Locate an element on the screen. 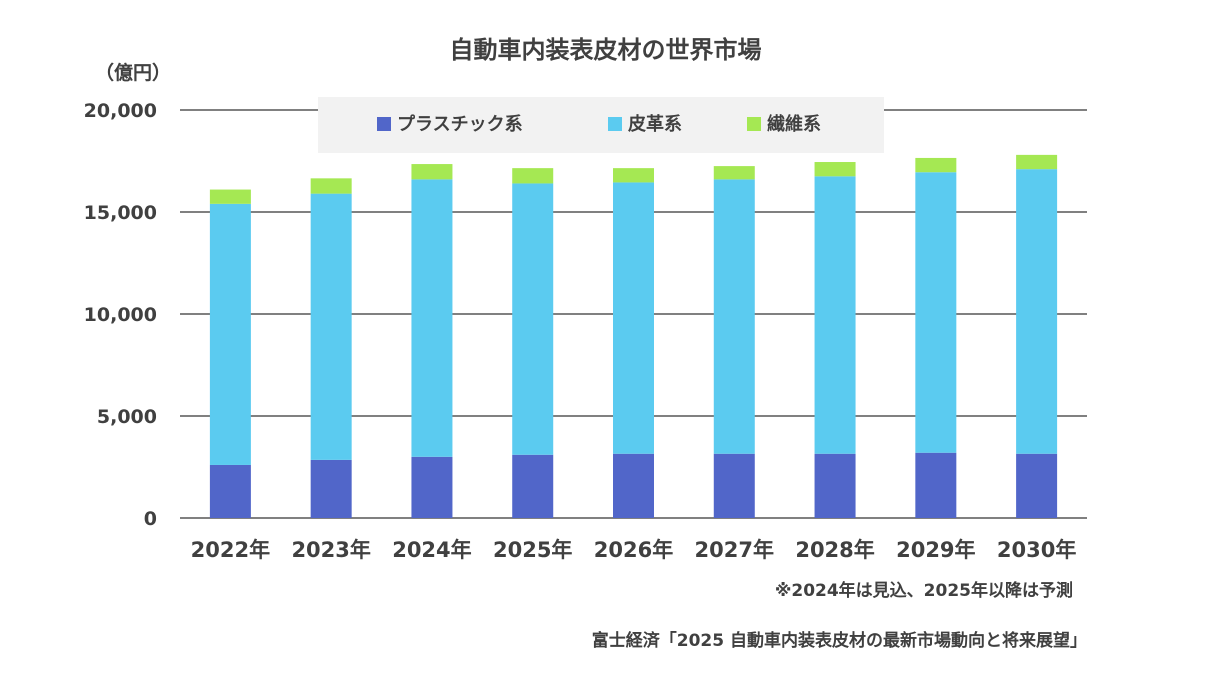 Image resolution: width=1211 pixels, height=675 pixels. y-tick-label: 0 is located at coordinates (150, 519).